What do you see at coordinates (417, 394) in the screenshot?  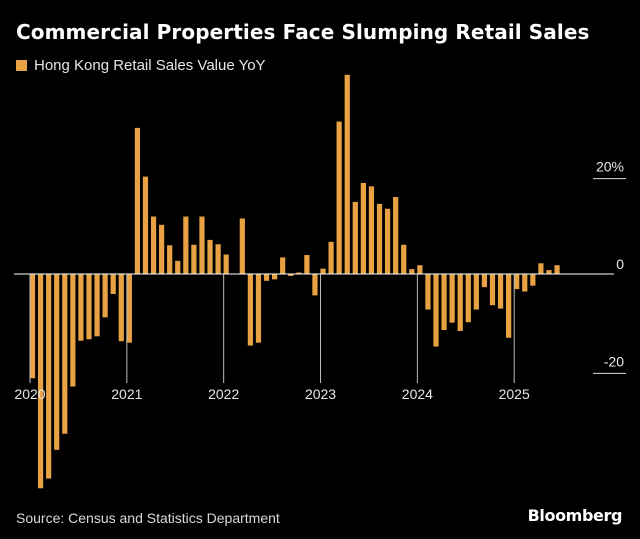 I see `x-tick-label-2024: 2024` at bounding box center [417, 394].